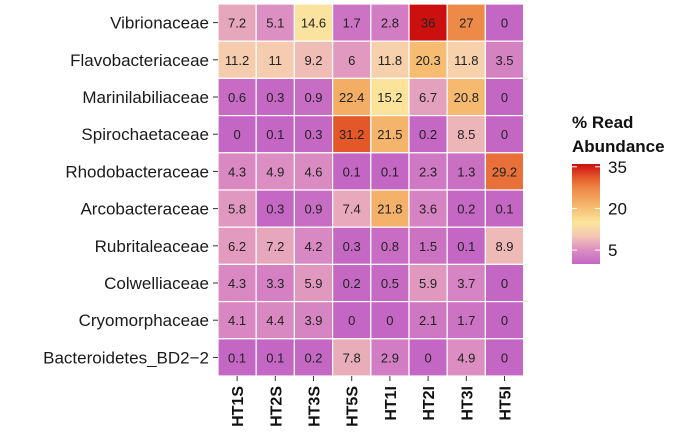 The width and height of the screenshot is (694, 437). What do you see at coordinates (352, 209) in the screenshot?
I see `cell-value-label: 7.4` at bounding box center [352, 209].